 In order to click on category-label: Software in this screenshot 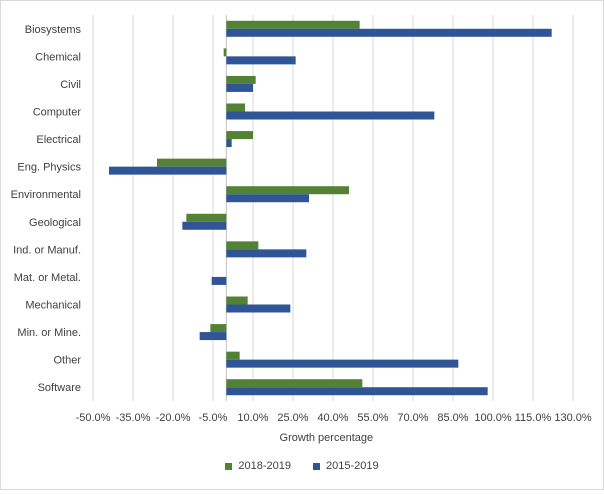, I will do `click(59, 388)`.